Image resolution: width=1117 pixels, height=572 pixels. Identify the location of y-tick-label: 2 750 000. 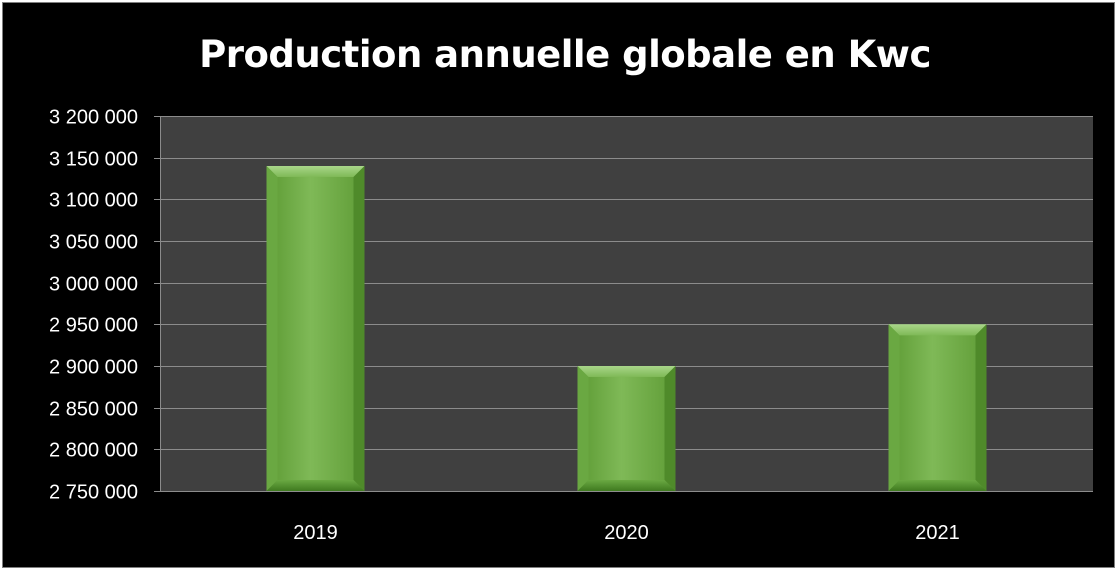
(93, 493).